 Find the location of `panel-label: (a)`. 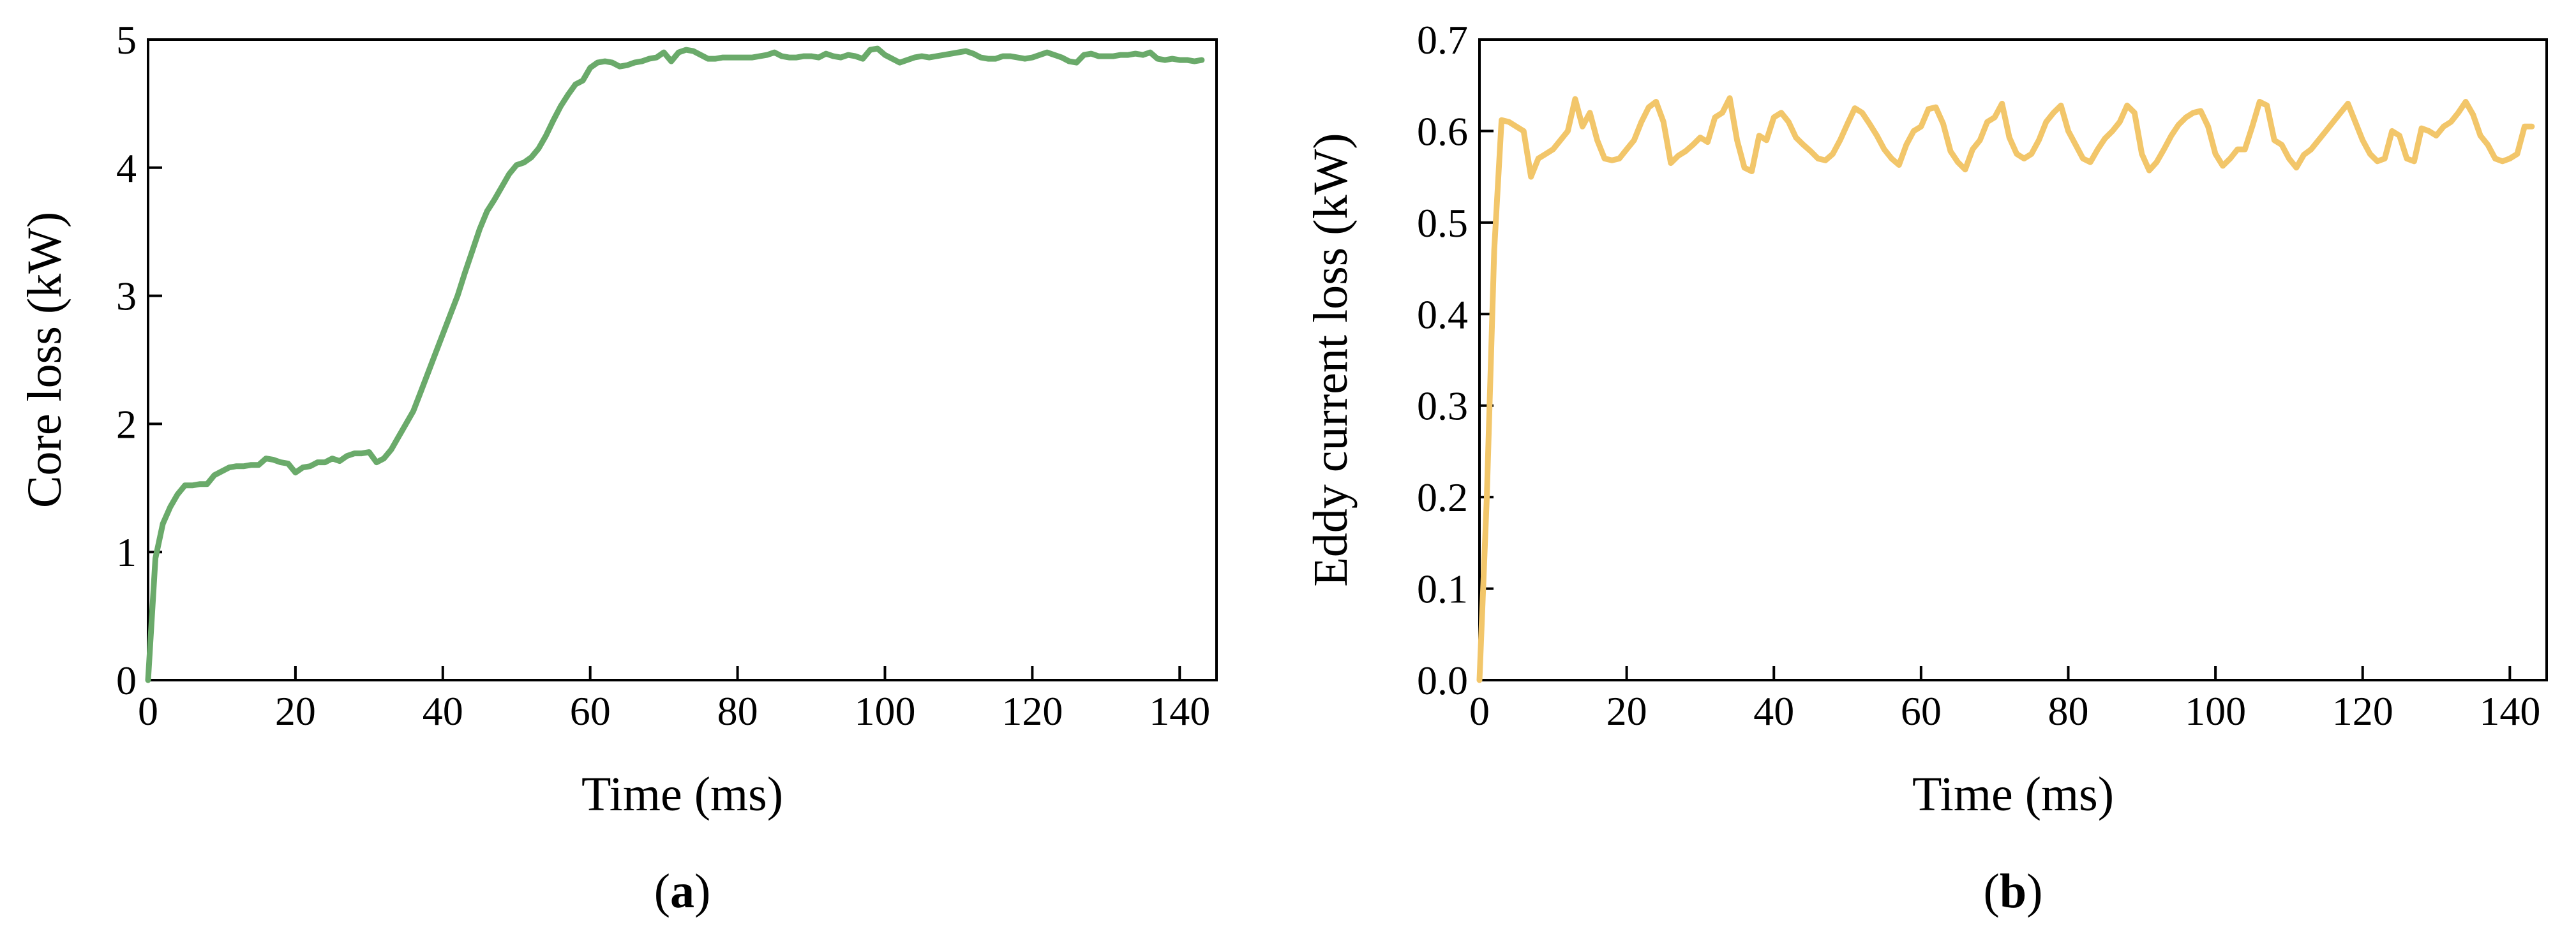

panel-label: (a) is located at coordinates (682, 891).